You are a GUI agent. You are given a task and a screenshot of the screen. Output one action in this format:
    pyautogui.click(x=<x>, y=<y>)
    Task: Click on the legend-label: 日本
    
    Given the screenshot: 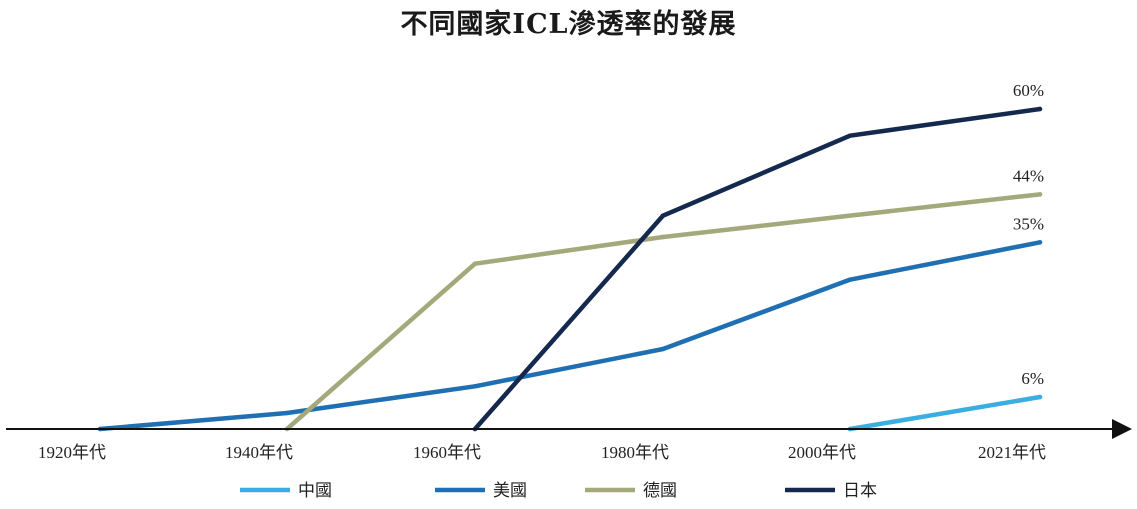 What is the action you would take?
    pyautogui.click(x=860, y=491)
    